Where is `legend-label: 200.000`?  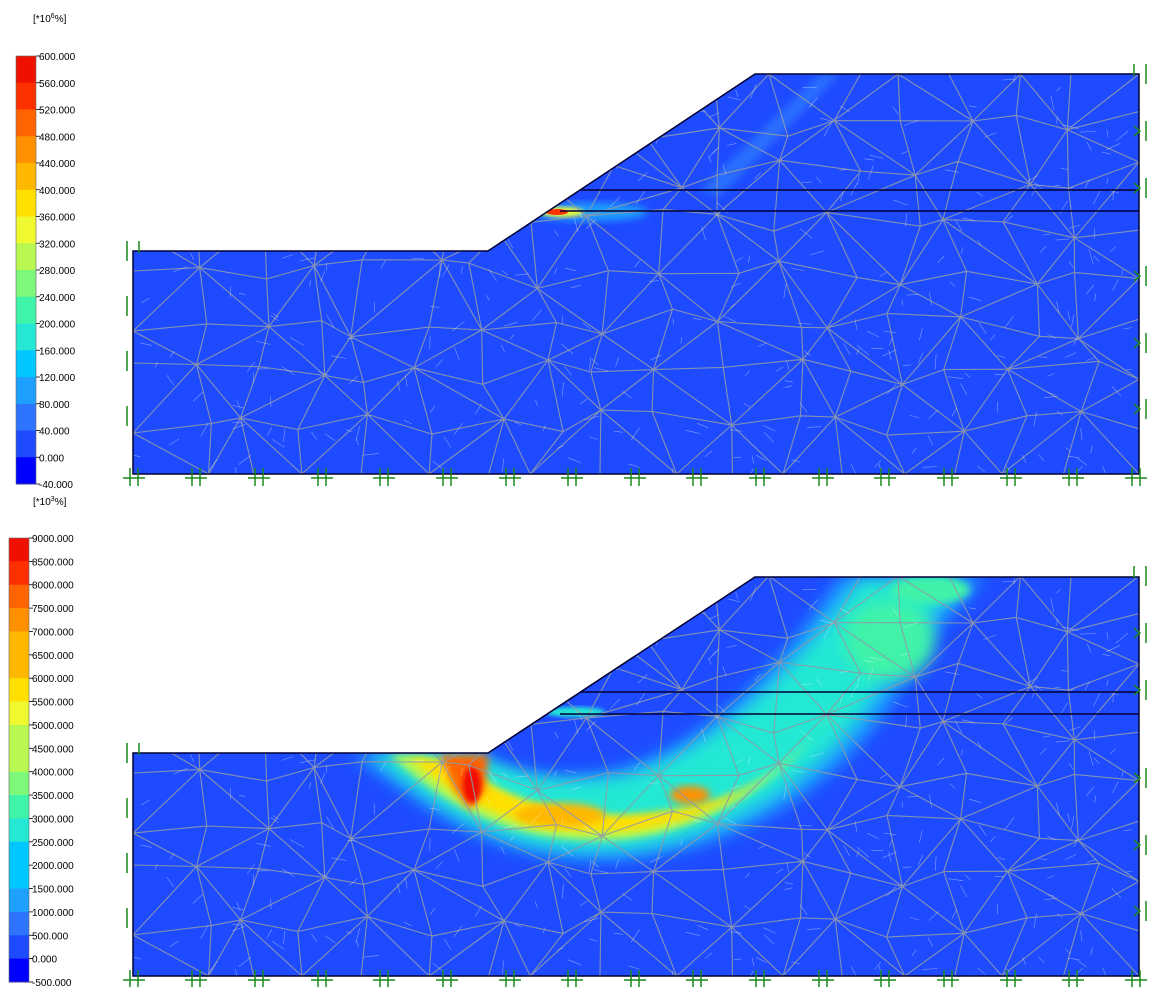 legend-label: 200.000 is located at coordinates (57, 325).